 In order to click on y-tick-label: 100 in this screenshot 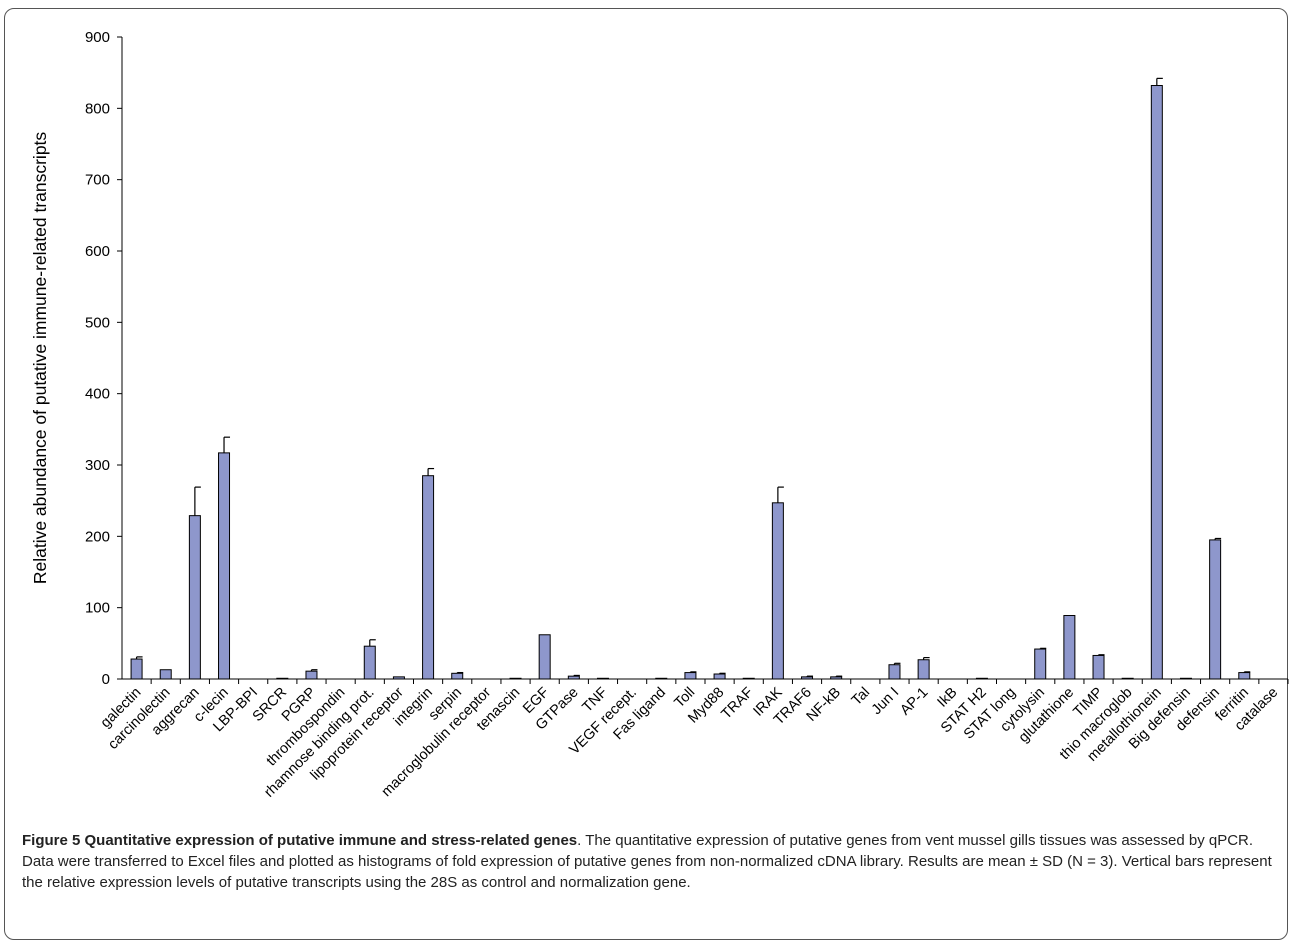, I will do `click(97, 608)`.